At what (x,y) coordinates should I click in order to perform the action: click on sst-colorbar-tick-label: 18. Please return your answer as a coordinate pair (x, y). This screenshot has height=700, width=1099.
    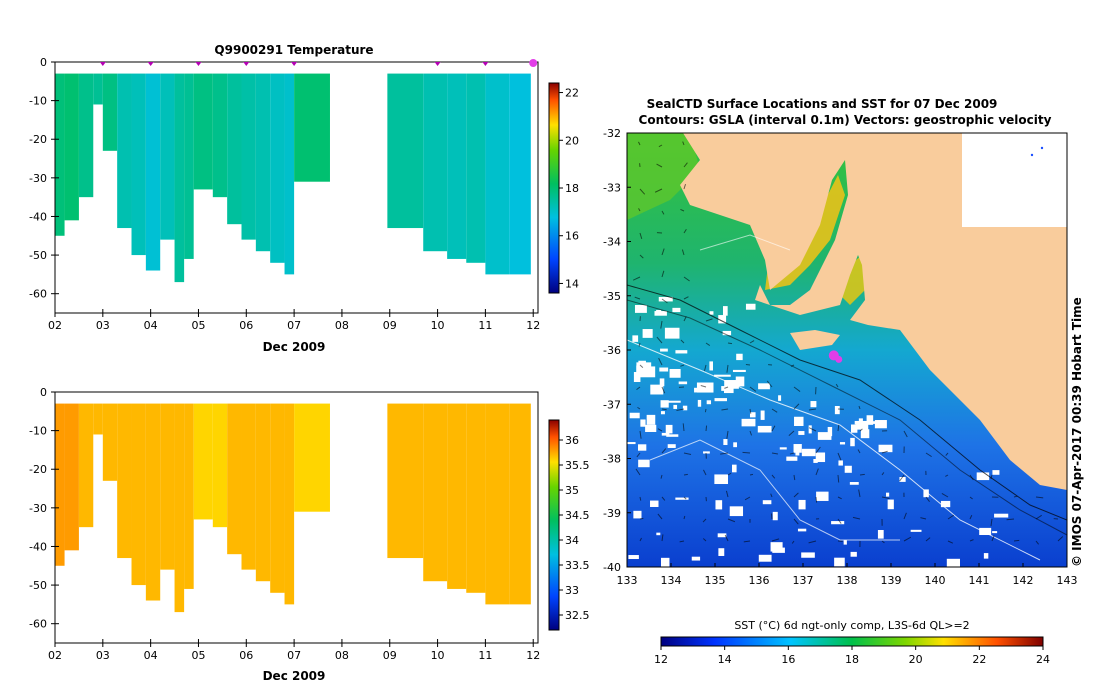
    Looking at the image, I should click on (852, 659).